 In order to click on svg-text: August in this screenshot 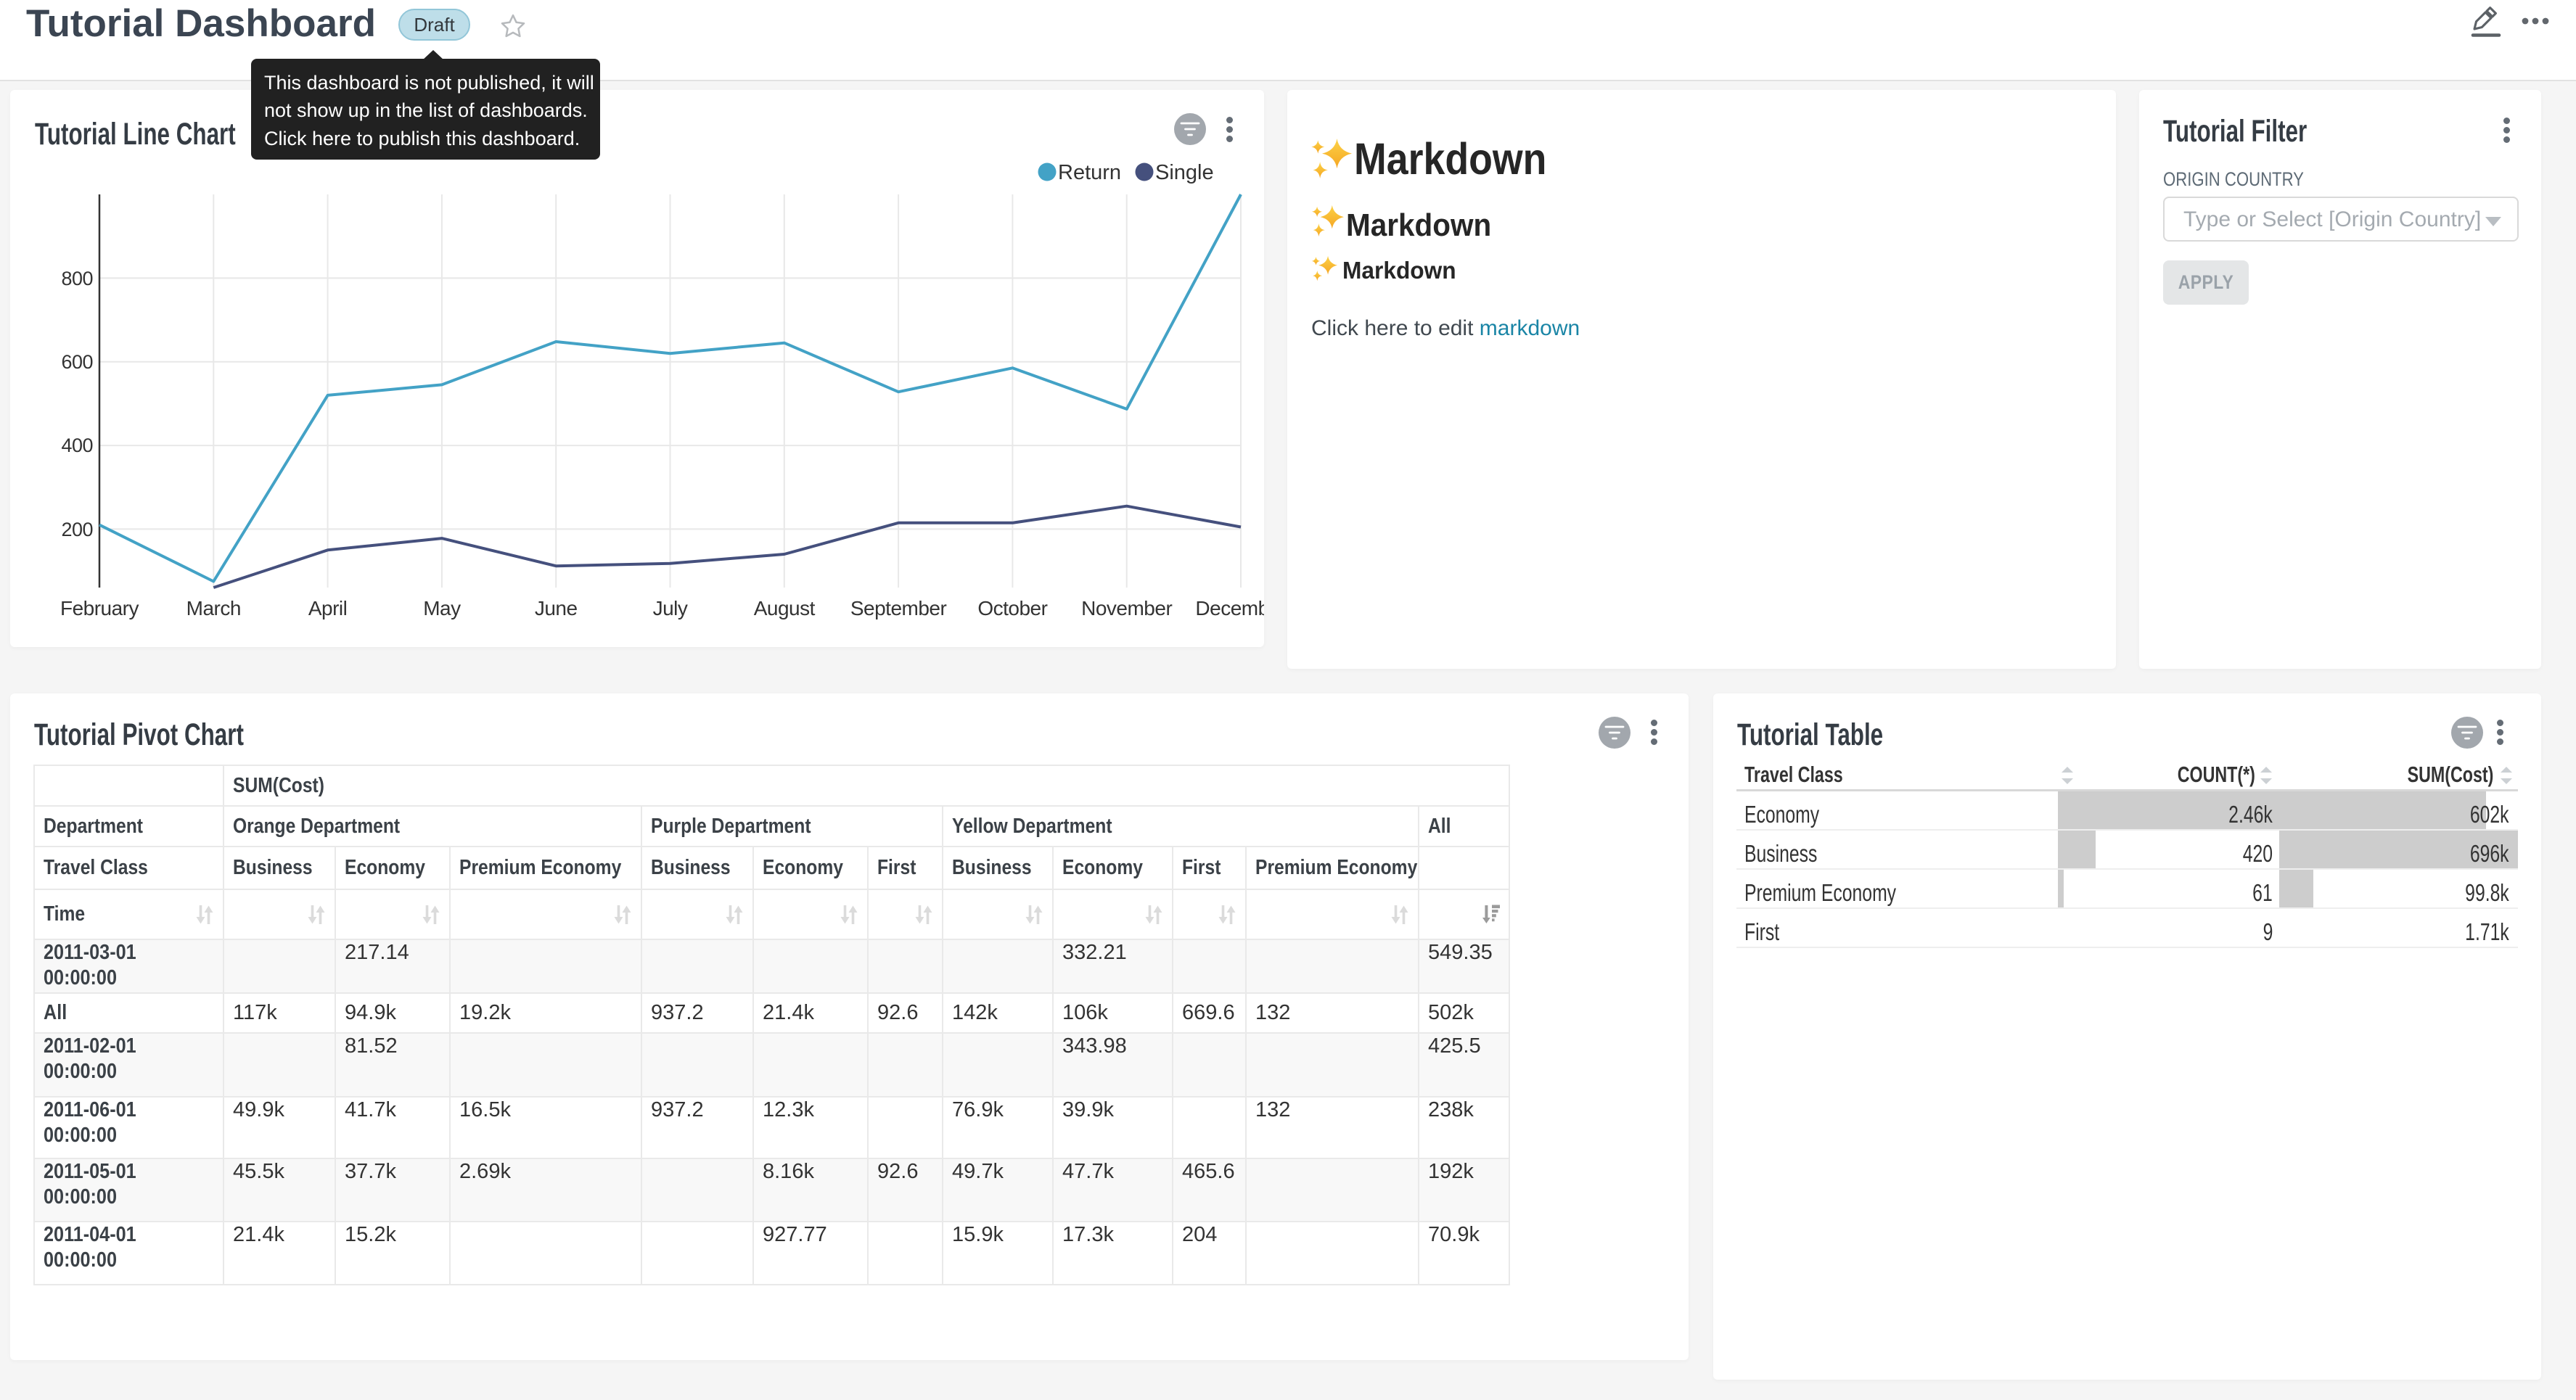, I will do `click(785, 608)`.